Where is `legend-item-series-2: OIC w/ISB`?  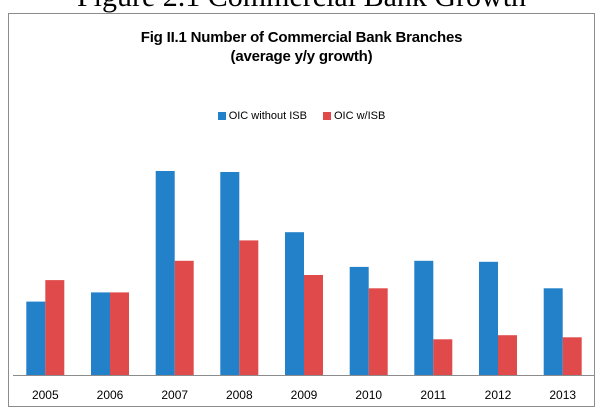
legend-item-series-2: OIC w/ISB is located at coordinates (354, 116).